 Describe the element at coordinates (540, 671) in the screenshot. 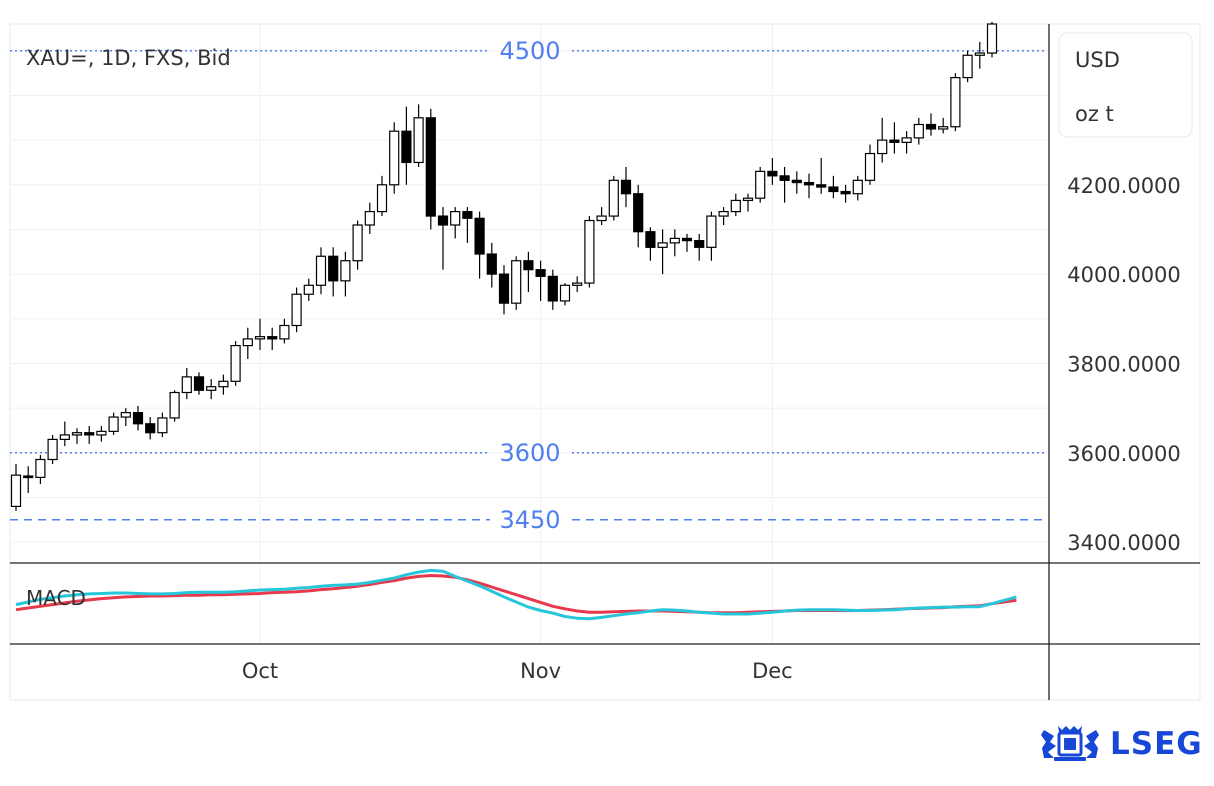

I see `x-tick-label-nov: Nov` at that location.